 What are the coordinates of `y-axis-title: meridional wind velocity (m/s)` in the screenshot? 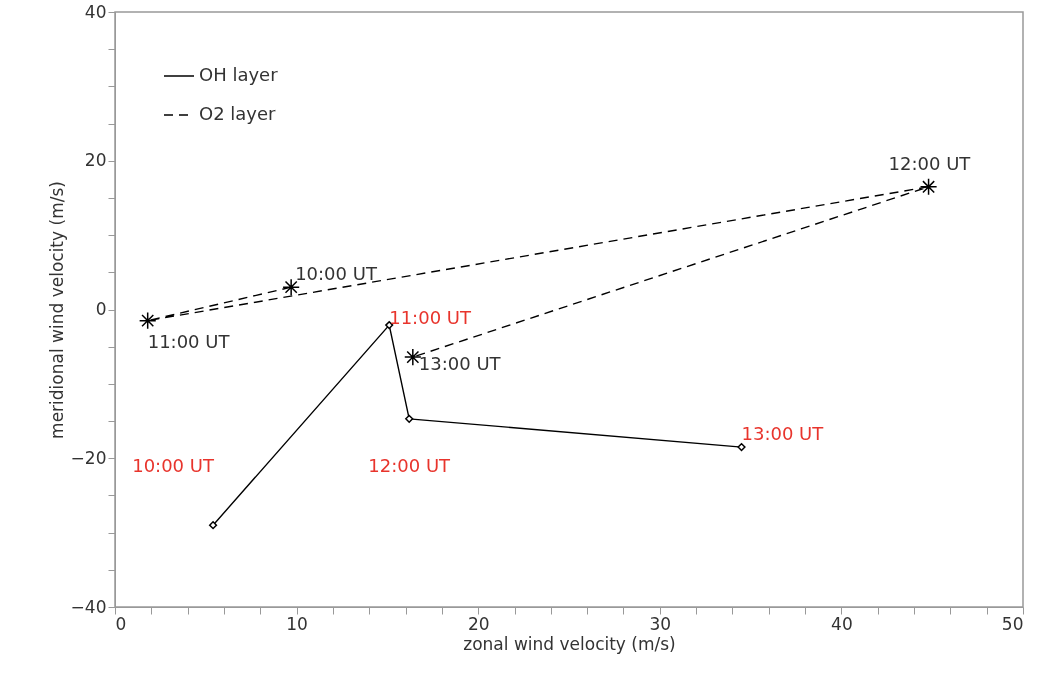 It's located at (56, 310).